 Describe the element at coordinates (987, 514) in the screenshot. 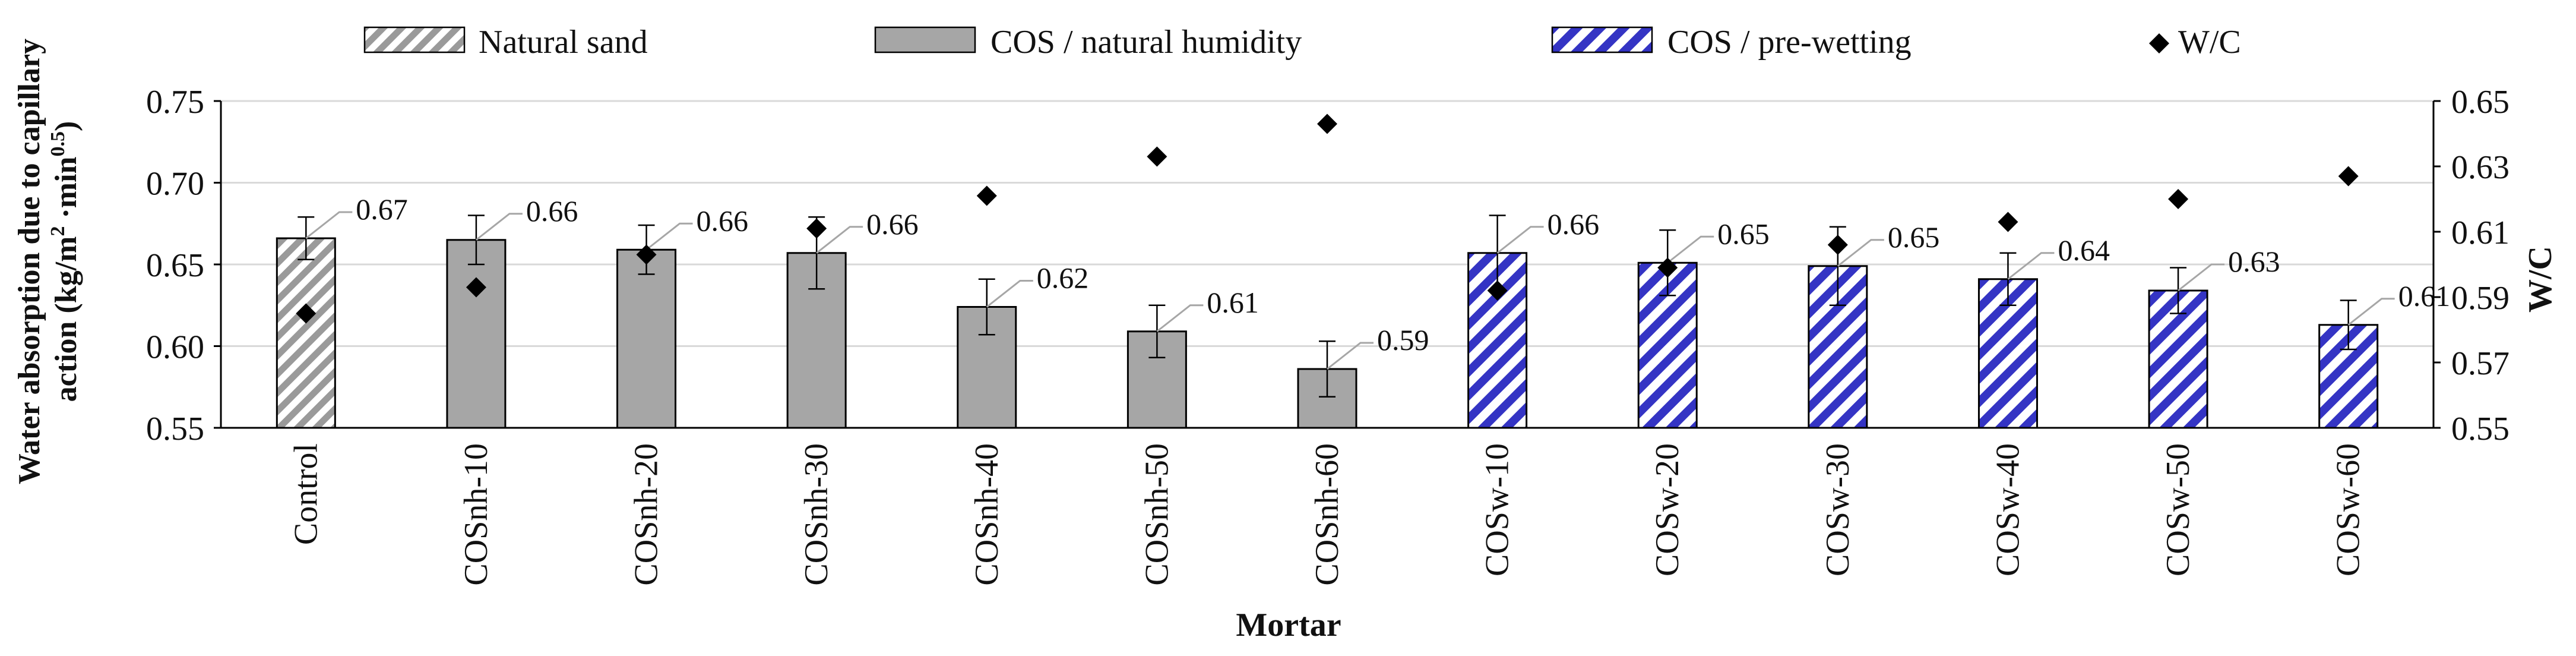

I see `x-tick-COSnh-40: COSnh-40` at that location.